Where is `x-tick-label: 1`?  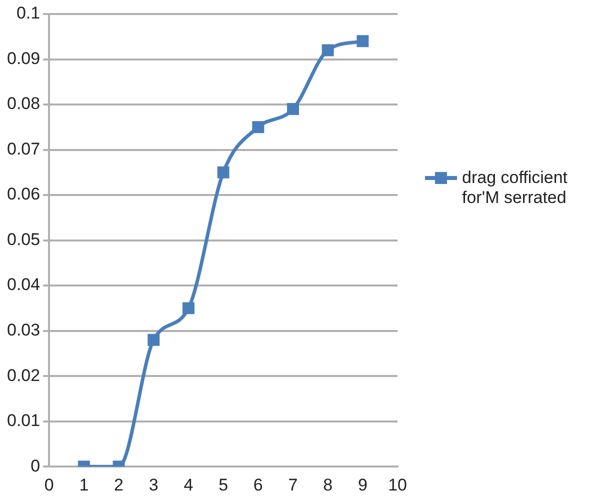 x-tick-label: 1 is located at coordinates (84, 484).